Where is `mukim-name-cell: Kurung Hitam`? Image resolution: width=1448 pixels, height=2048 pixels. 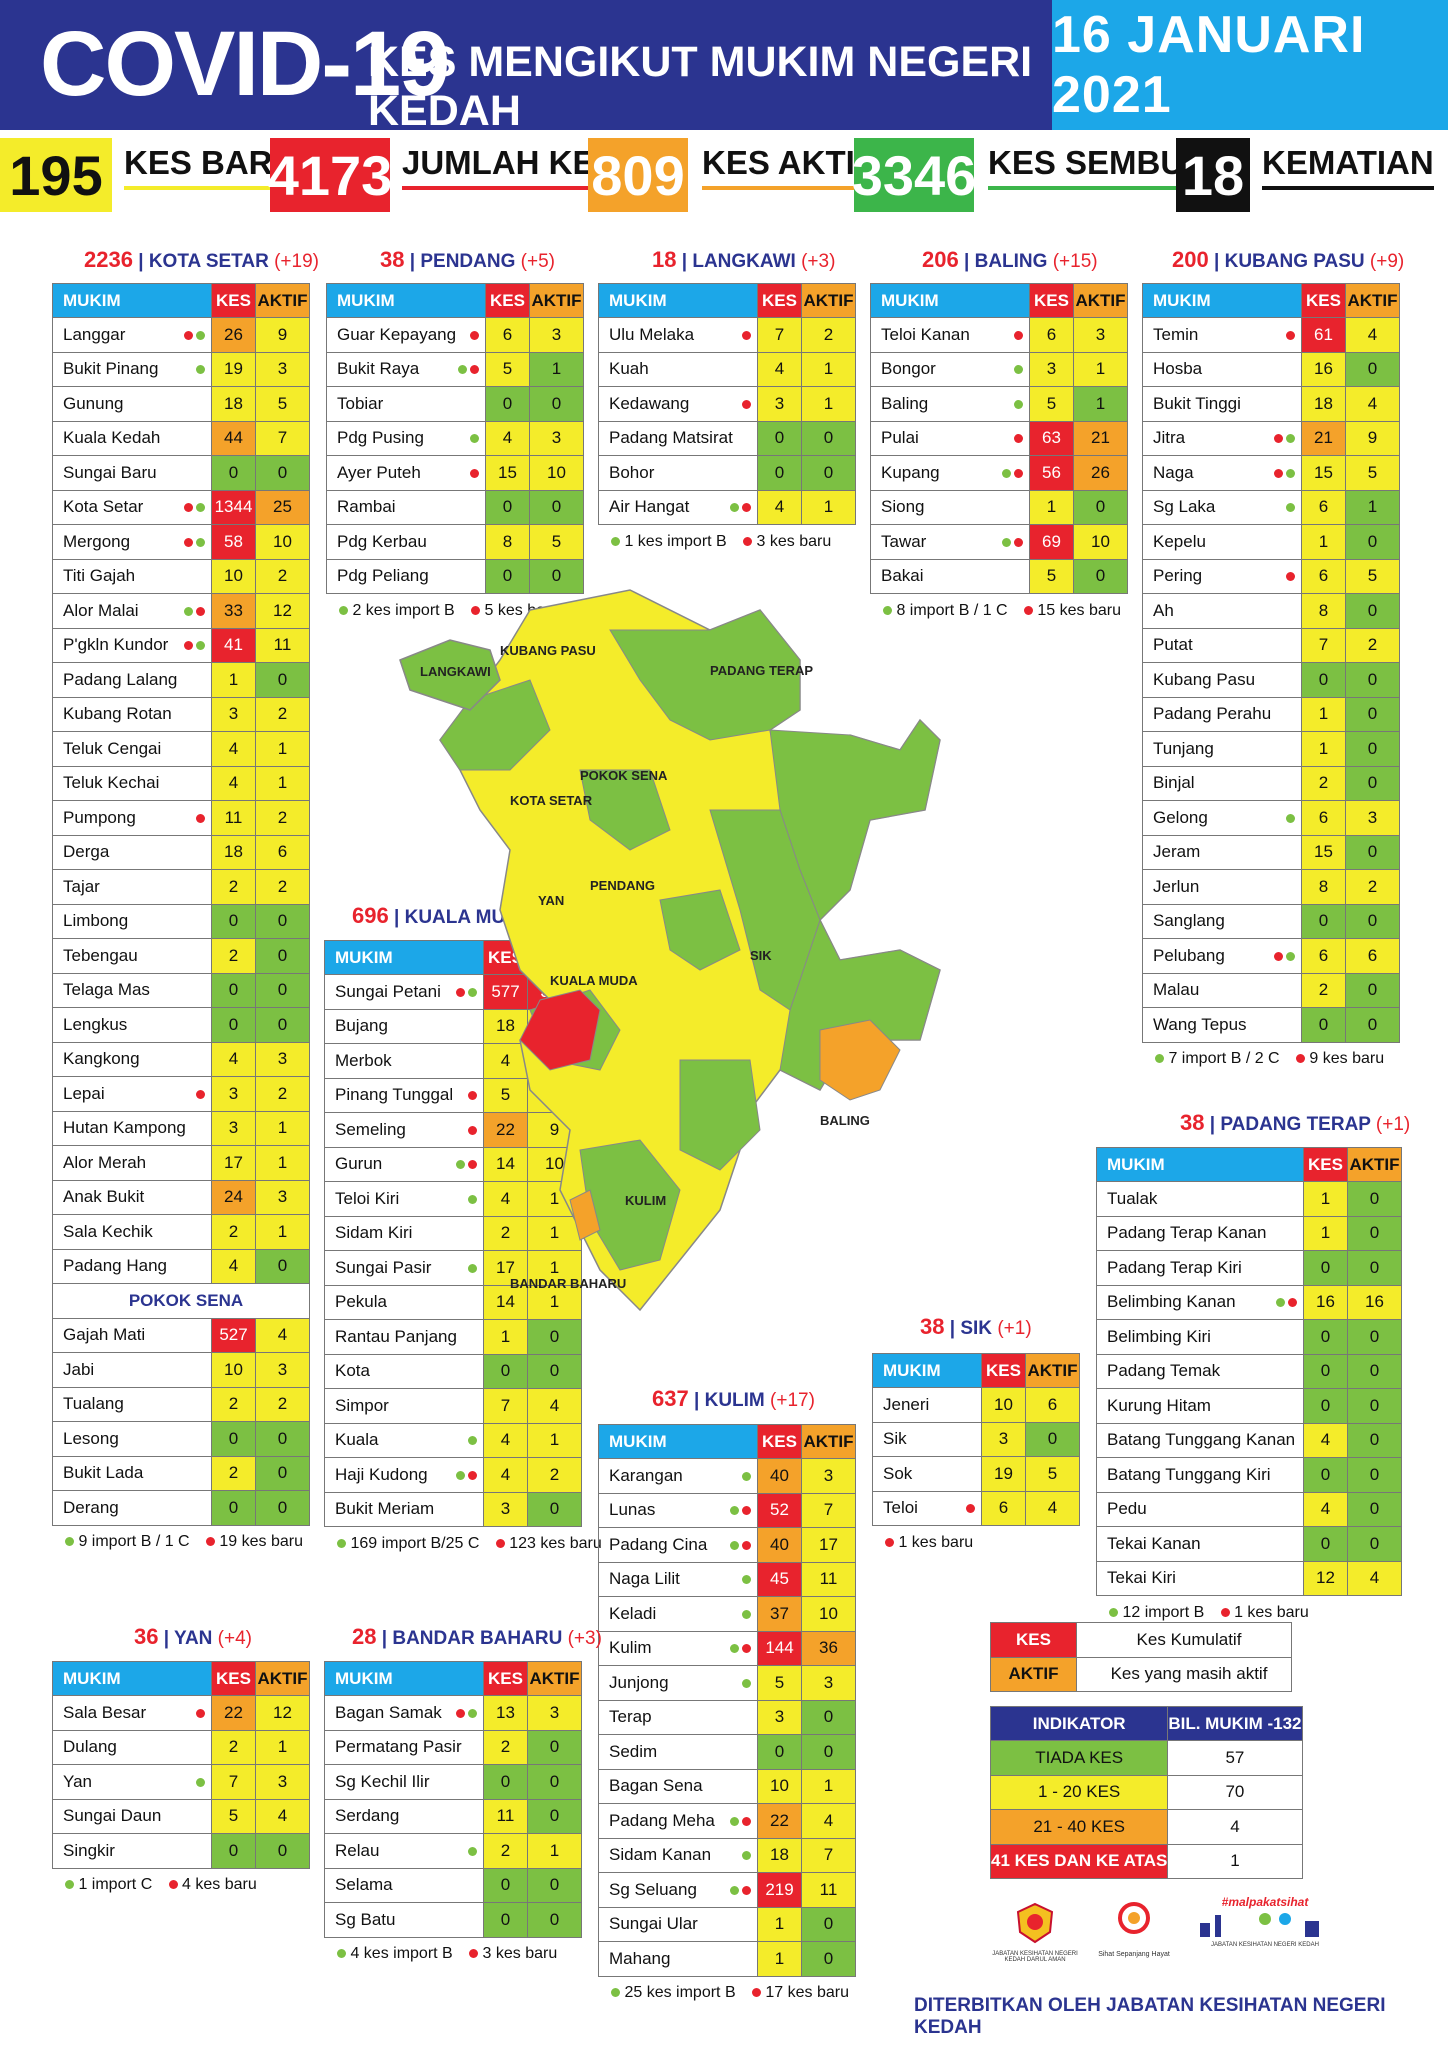 mukim-name-cell: Kurung Hitam is located at coordinates (1200, 1406).